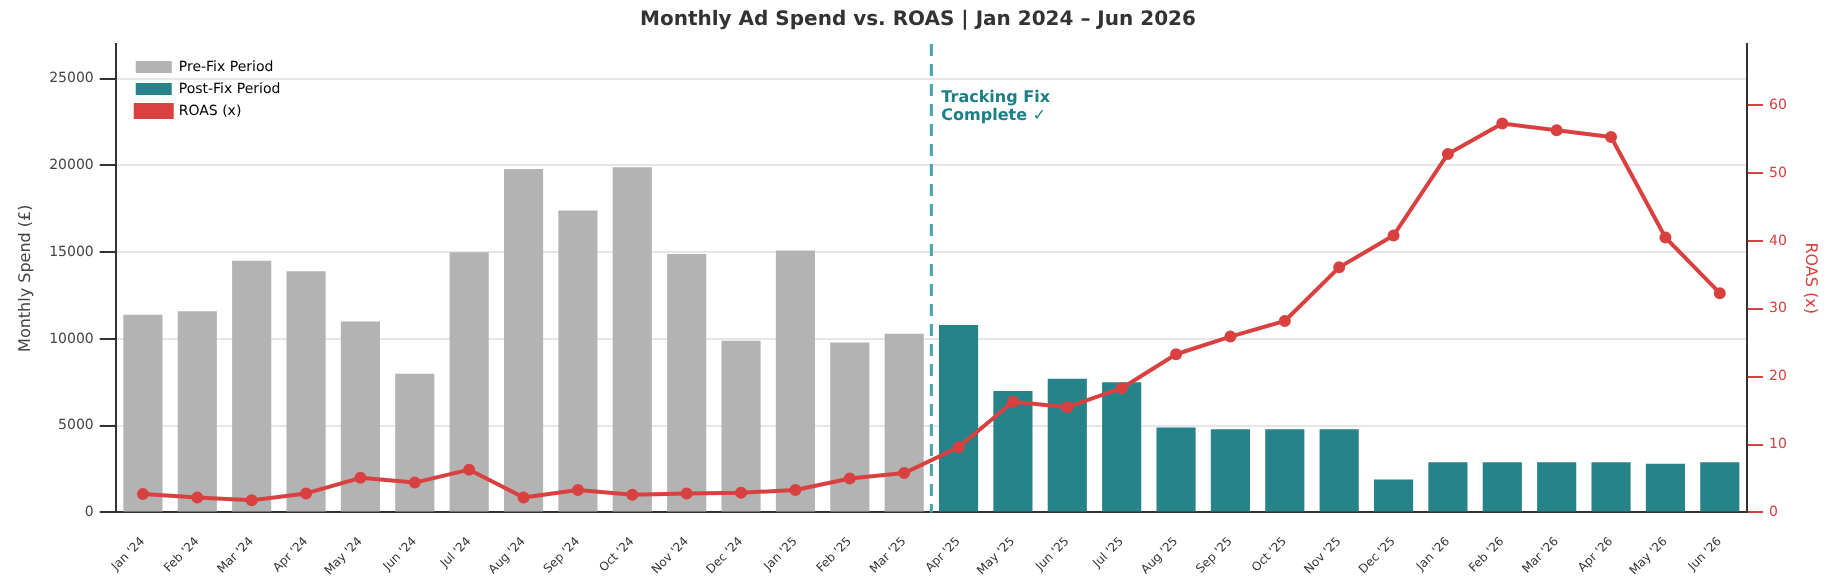 The image size is (1844, 584). I want to click on y-axis-title: Monthly Spend (£), so click(24, 278).